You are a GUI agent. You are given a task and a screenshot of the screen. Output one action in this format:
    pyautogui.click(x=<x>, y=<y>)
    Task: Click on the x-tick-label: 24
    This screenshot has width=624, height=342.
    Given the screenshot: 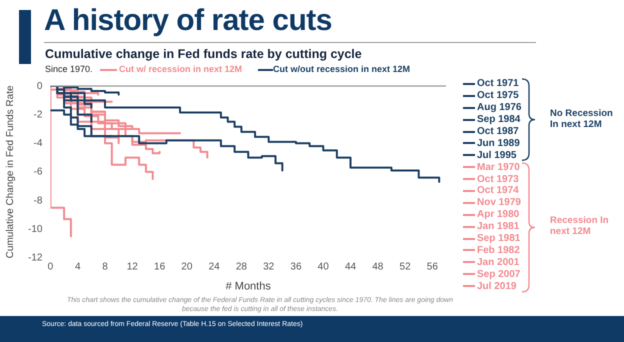 What is the action you would take?
    pyautogui.click(x=214, y=267)
    